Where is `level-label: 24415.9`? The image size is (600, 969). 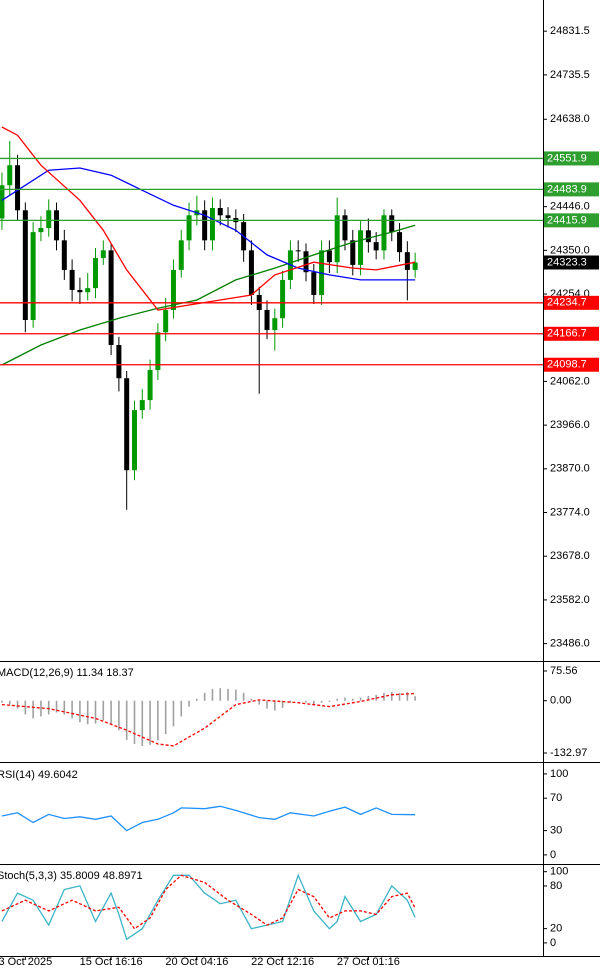 level-label: 24415.9 is located at coordinates (567, 220).